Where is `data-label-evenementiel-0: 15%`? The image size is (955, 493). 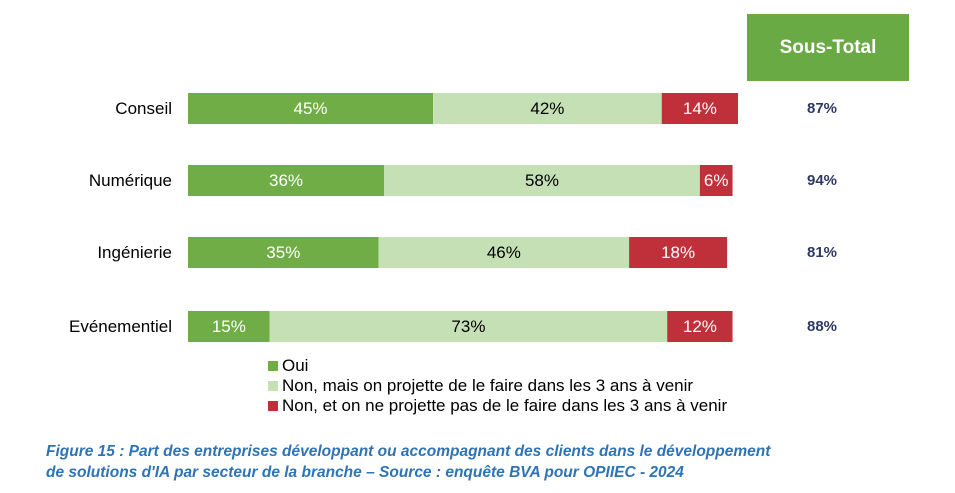 data-label-evenementiel-0: 15% is located at coordinates (229, 326).